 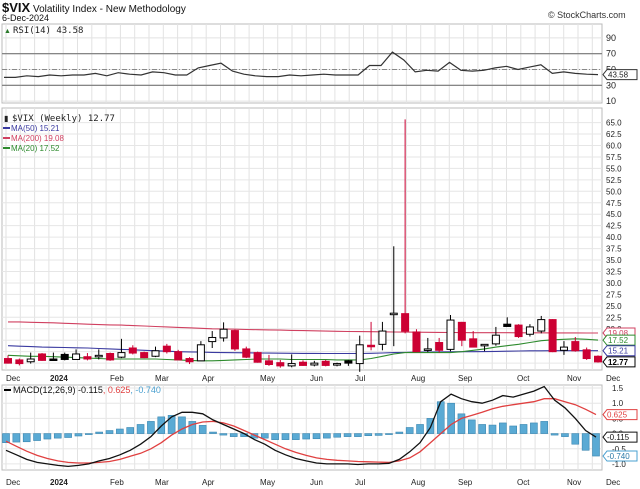 I want to click on value-tag-text: 17.52, so click(x=618, y=340).